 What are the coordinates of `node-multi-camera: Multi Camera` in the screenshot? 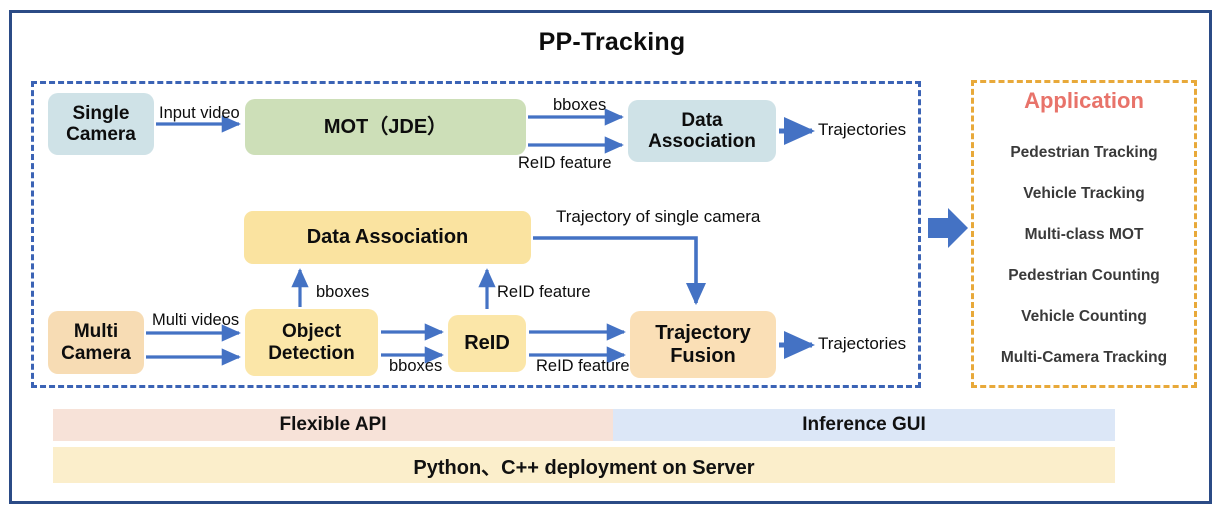 It's located at (96, 342).